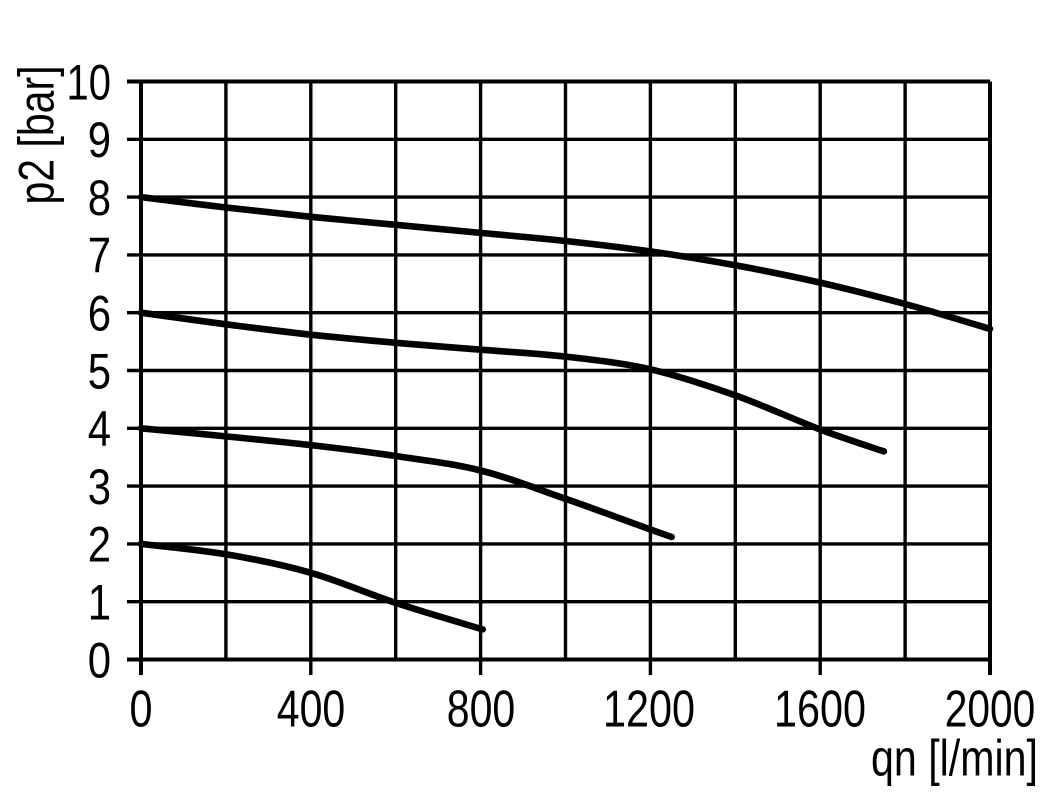 The width and height of the screenshot is (1051, 803). Describe the element at coordinates (820, 709) in the screenshot. I see `svg-text: 1600` at that location.